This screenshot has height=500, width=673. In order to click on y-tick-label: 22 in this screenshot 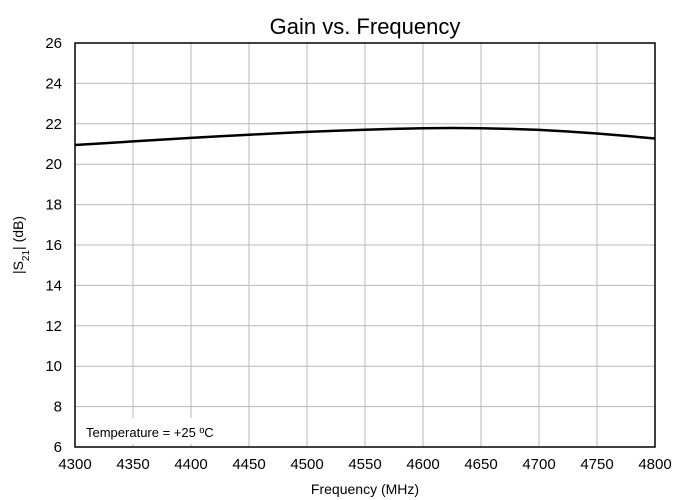, I will do `click(53, 124)`.